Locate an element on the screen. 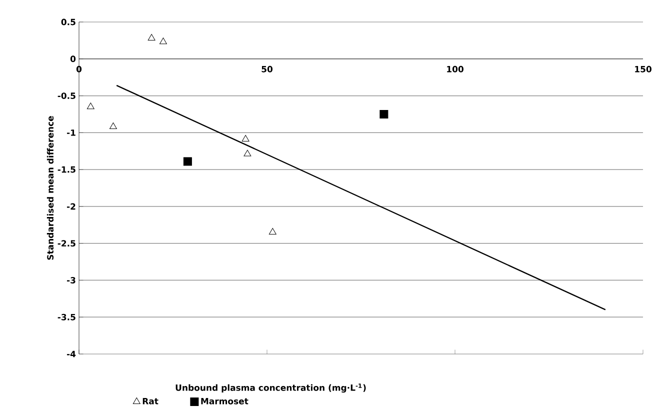 This screenshot has height=408, width=661. x-tick-label: 100 is located at coordinates (455, 69).